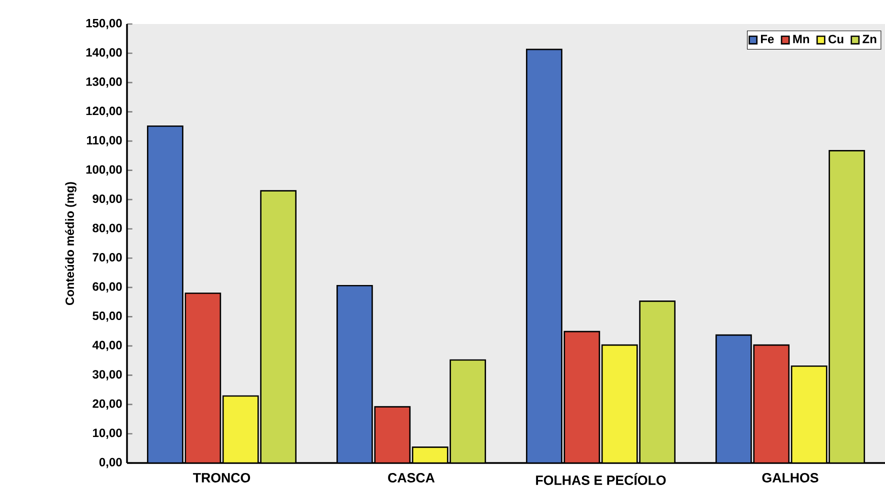 This screenshot has height=501, width=885. I want to click on legend-label: Fe, so click(767, 39).